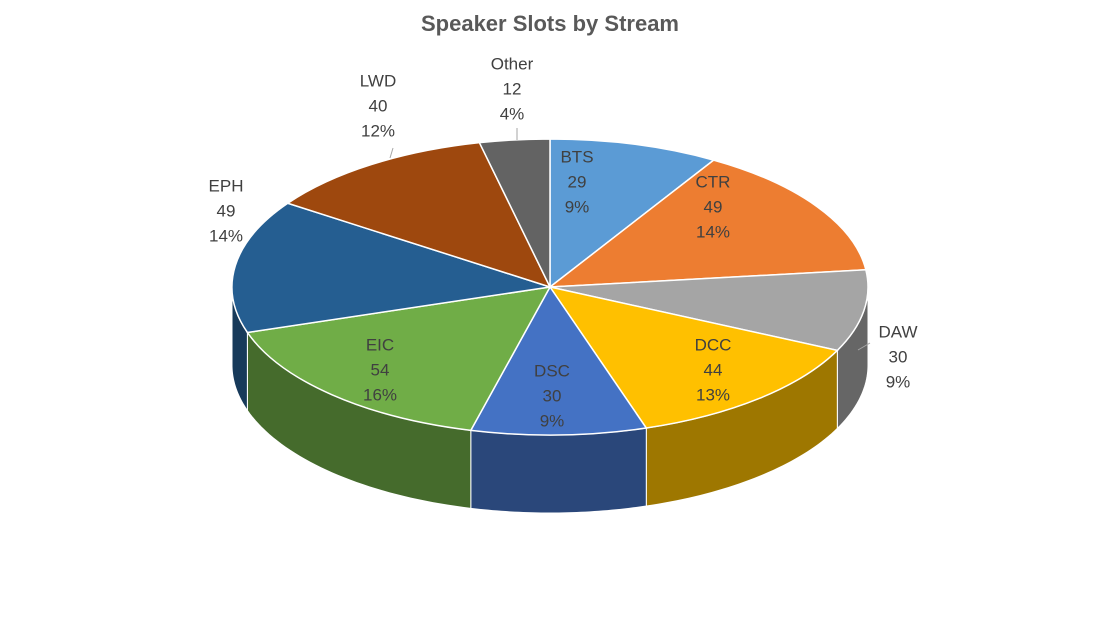 Image resolution: width=1100 pixels, height=623 pixels. Describe the element at coordinates (512, 63) in the screenshot. I see `data-label-name: Other` at that location.